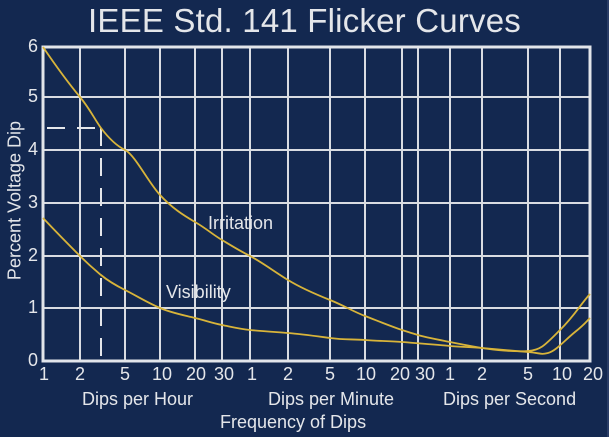 The width and height of the screenshot is (609, 437). Describe the element at coordinates (32, 307) in the screenshot. I see `y-tick-1: 1` at that location.